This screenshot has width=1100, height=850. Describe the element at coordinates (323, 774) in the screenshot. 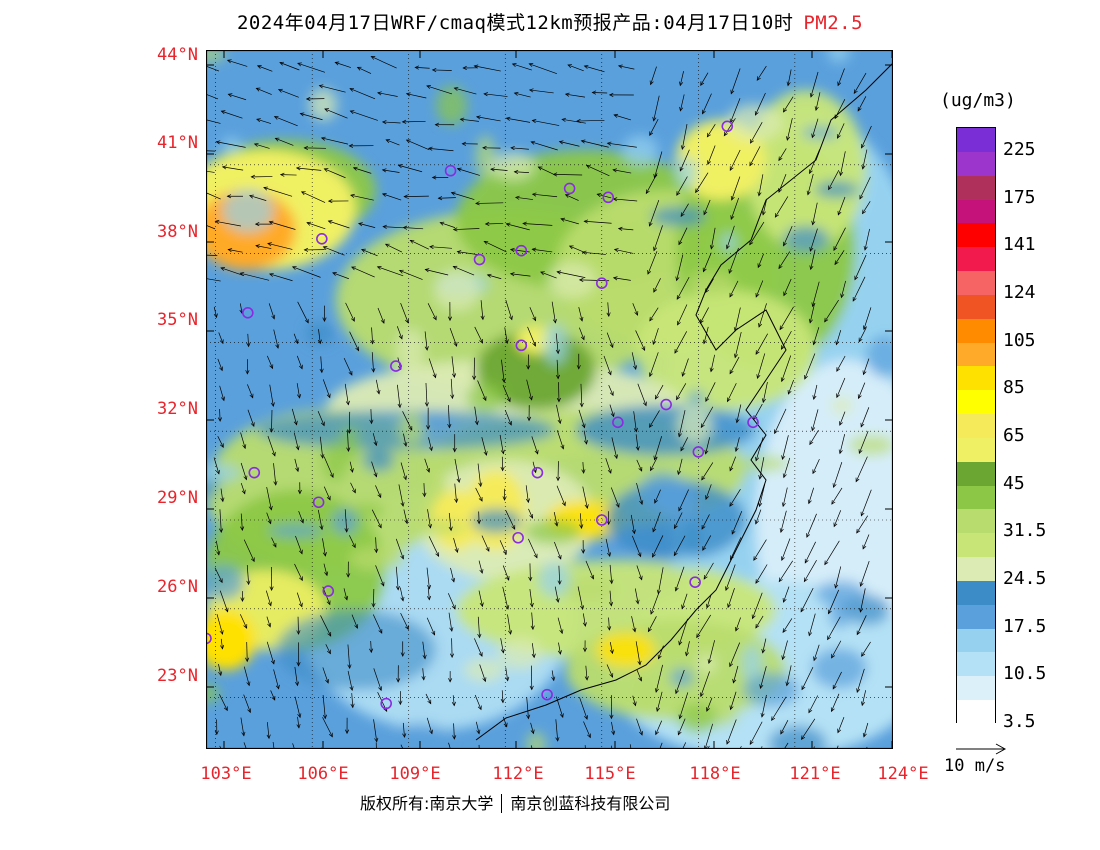

I see `lon-label: 106°E` at that location.